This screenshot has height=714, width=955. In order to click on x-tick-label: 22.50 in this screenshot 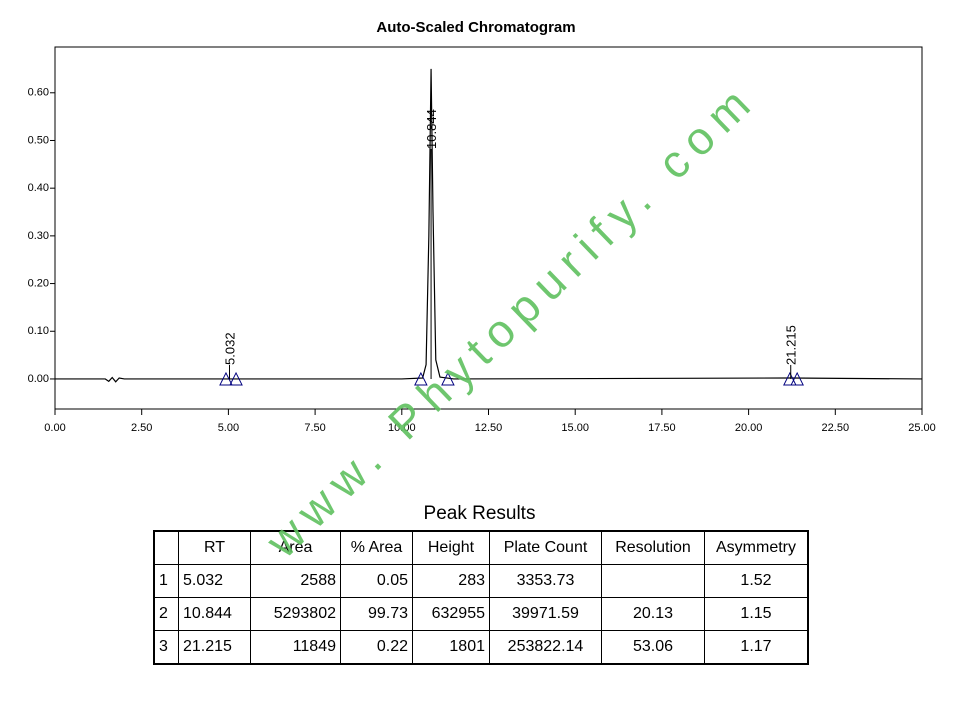, I will do `click(836, 428)`.